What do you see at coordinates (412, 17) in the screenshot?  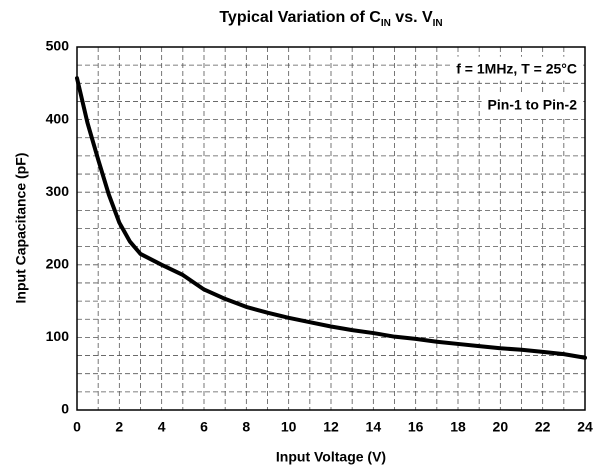 I see `title-text: vs. V` at bounding box center [412, 17].